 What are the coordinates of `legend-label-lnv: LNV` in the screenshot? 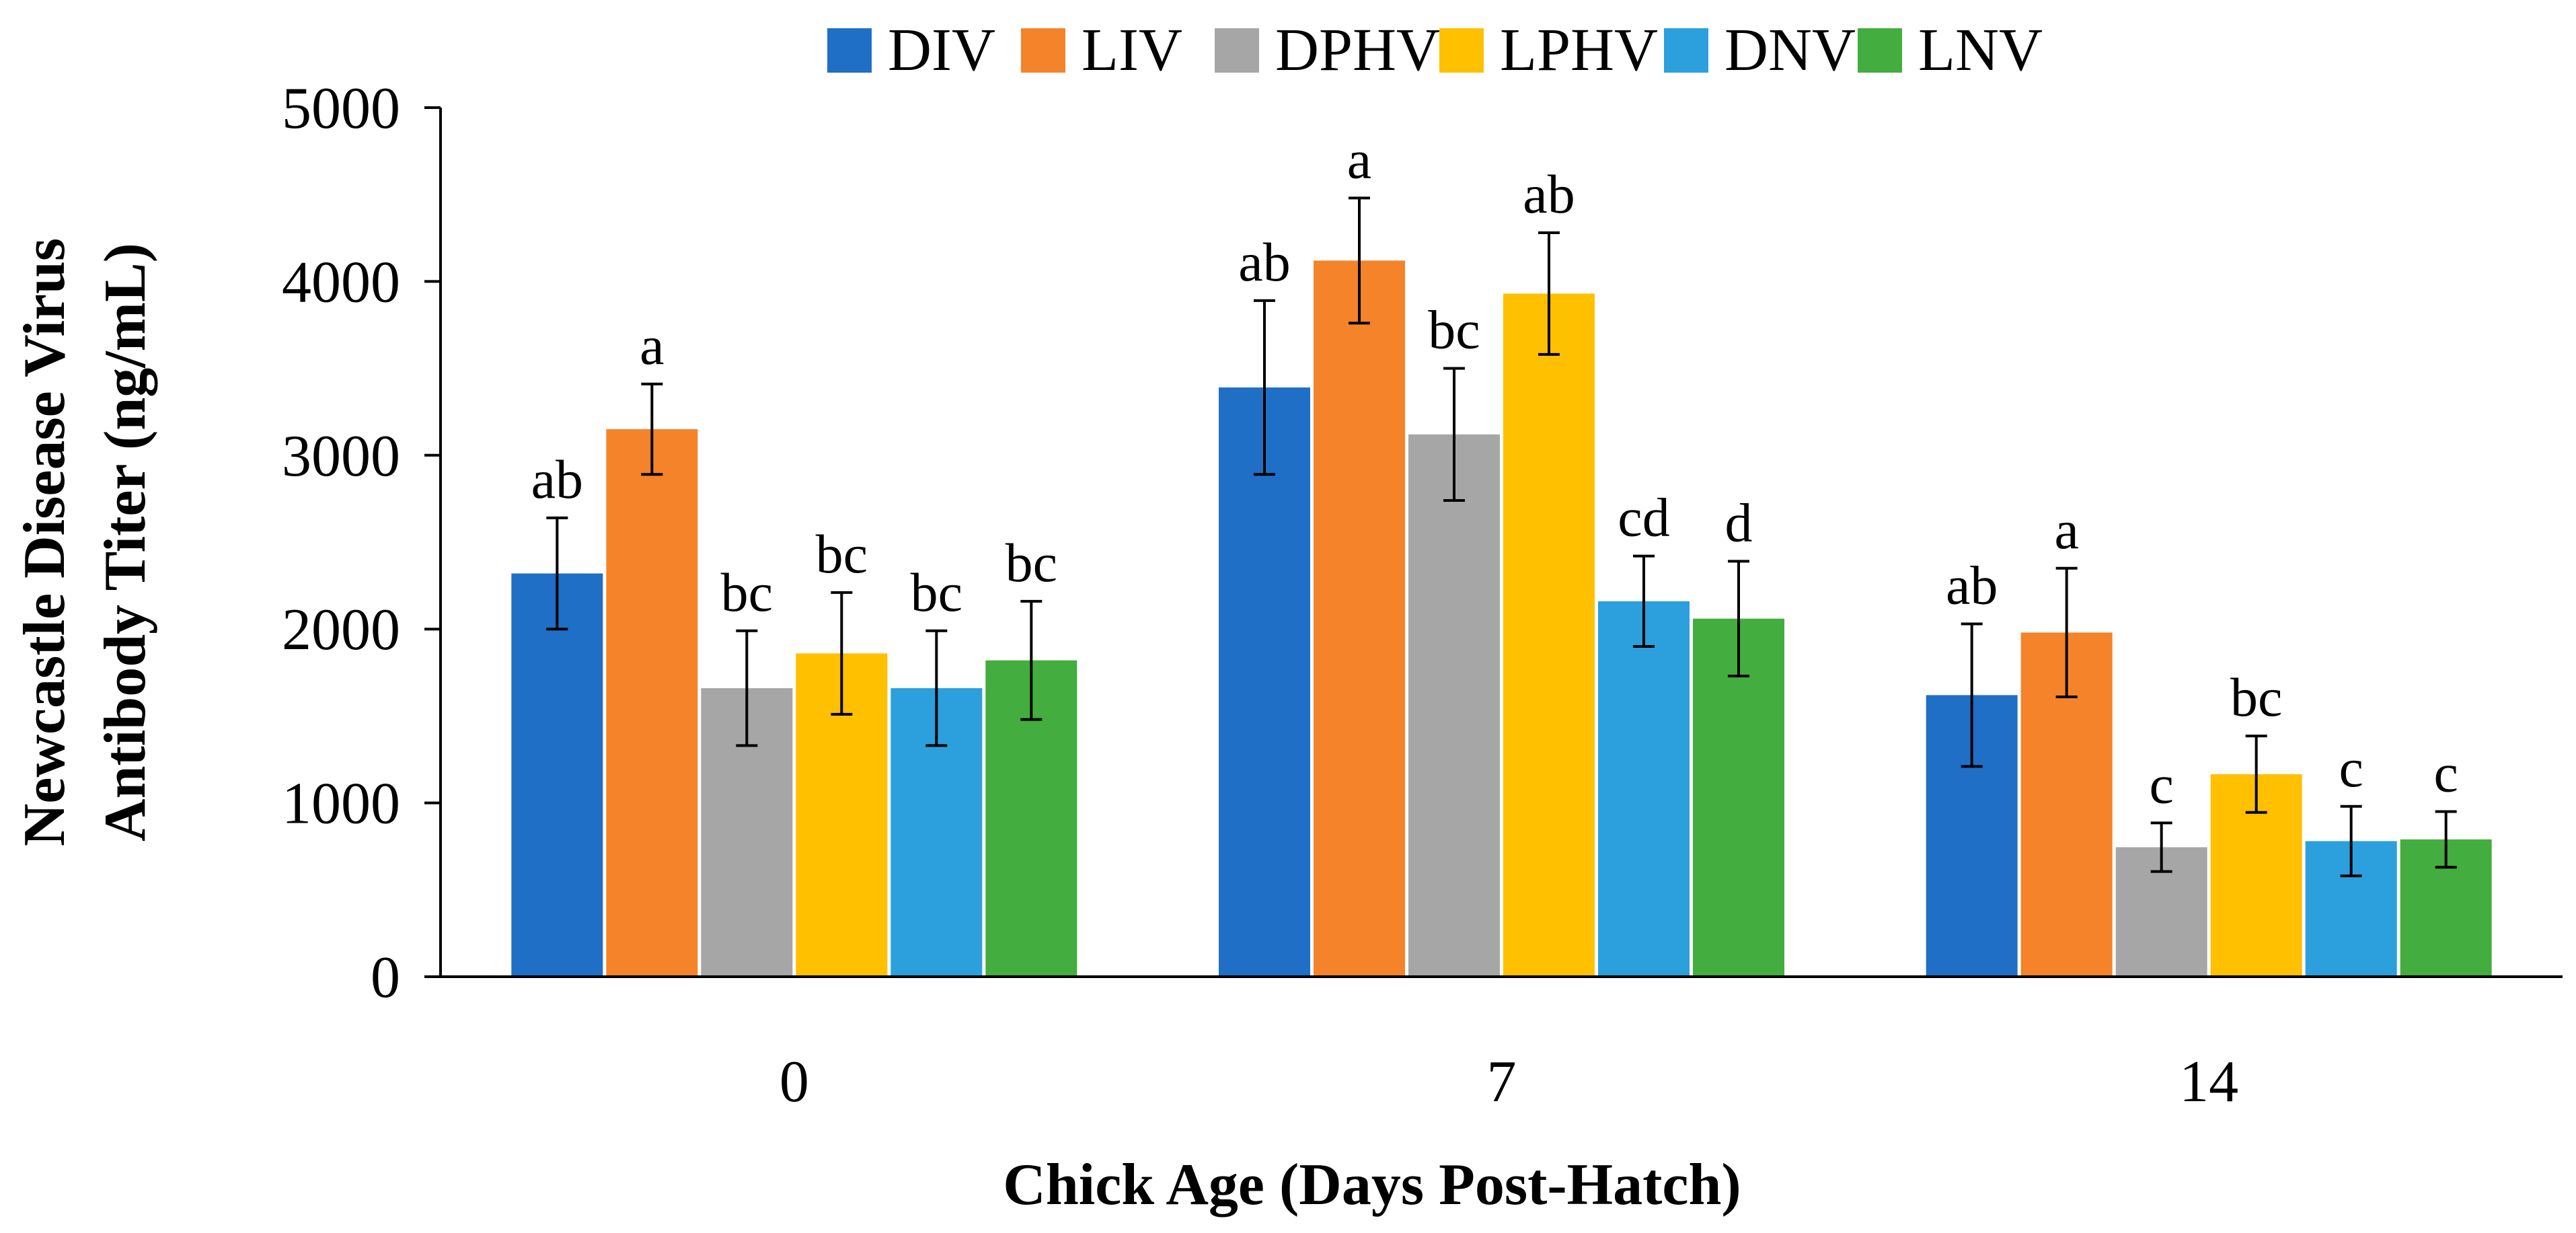 It's located at (1980, 50).